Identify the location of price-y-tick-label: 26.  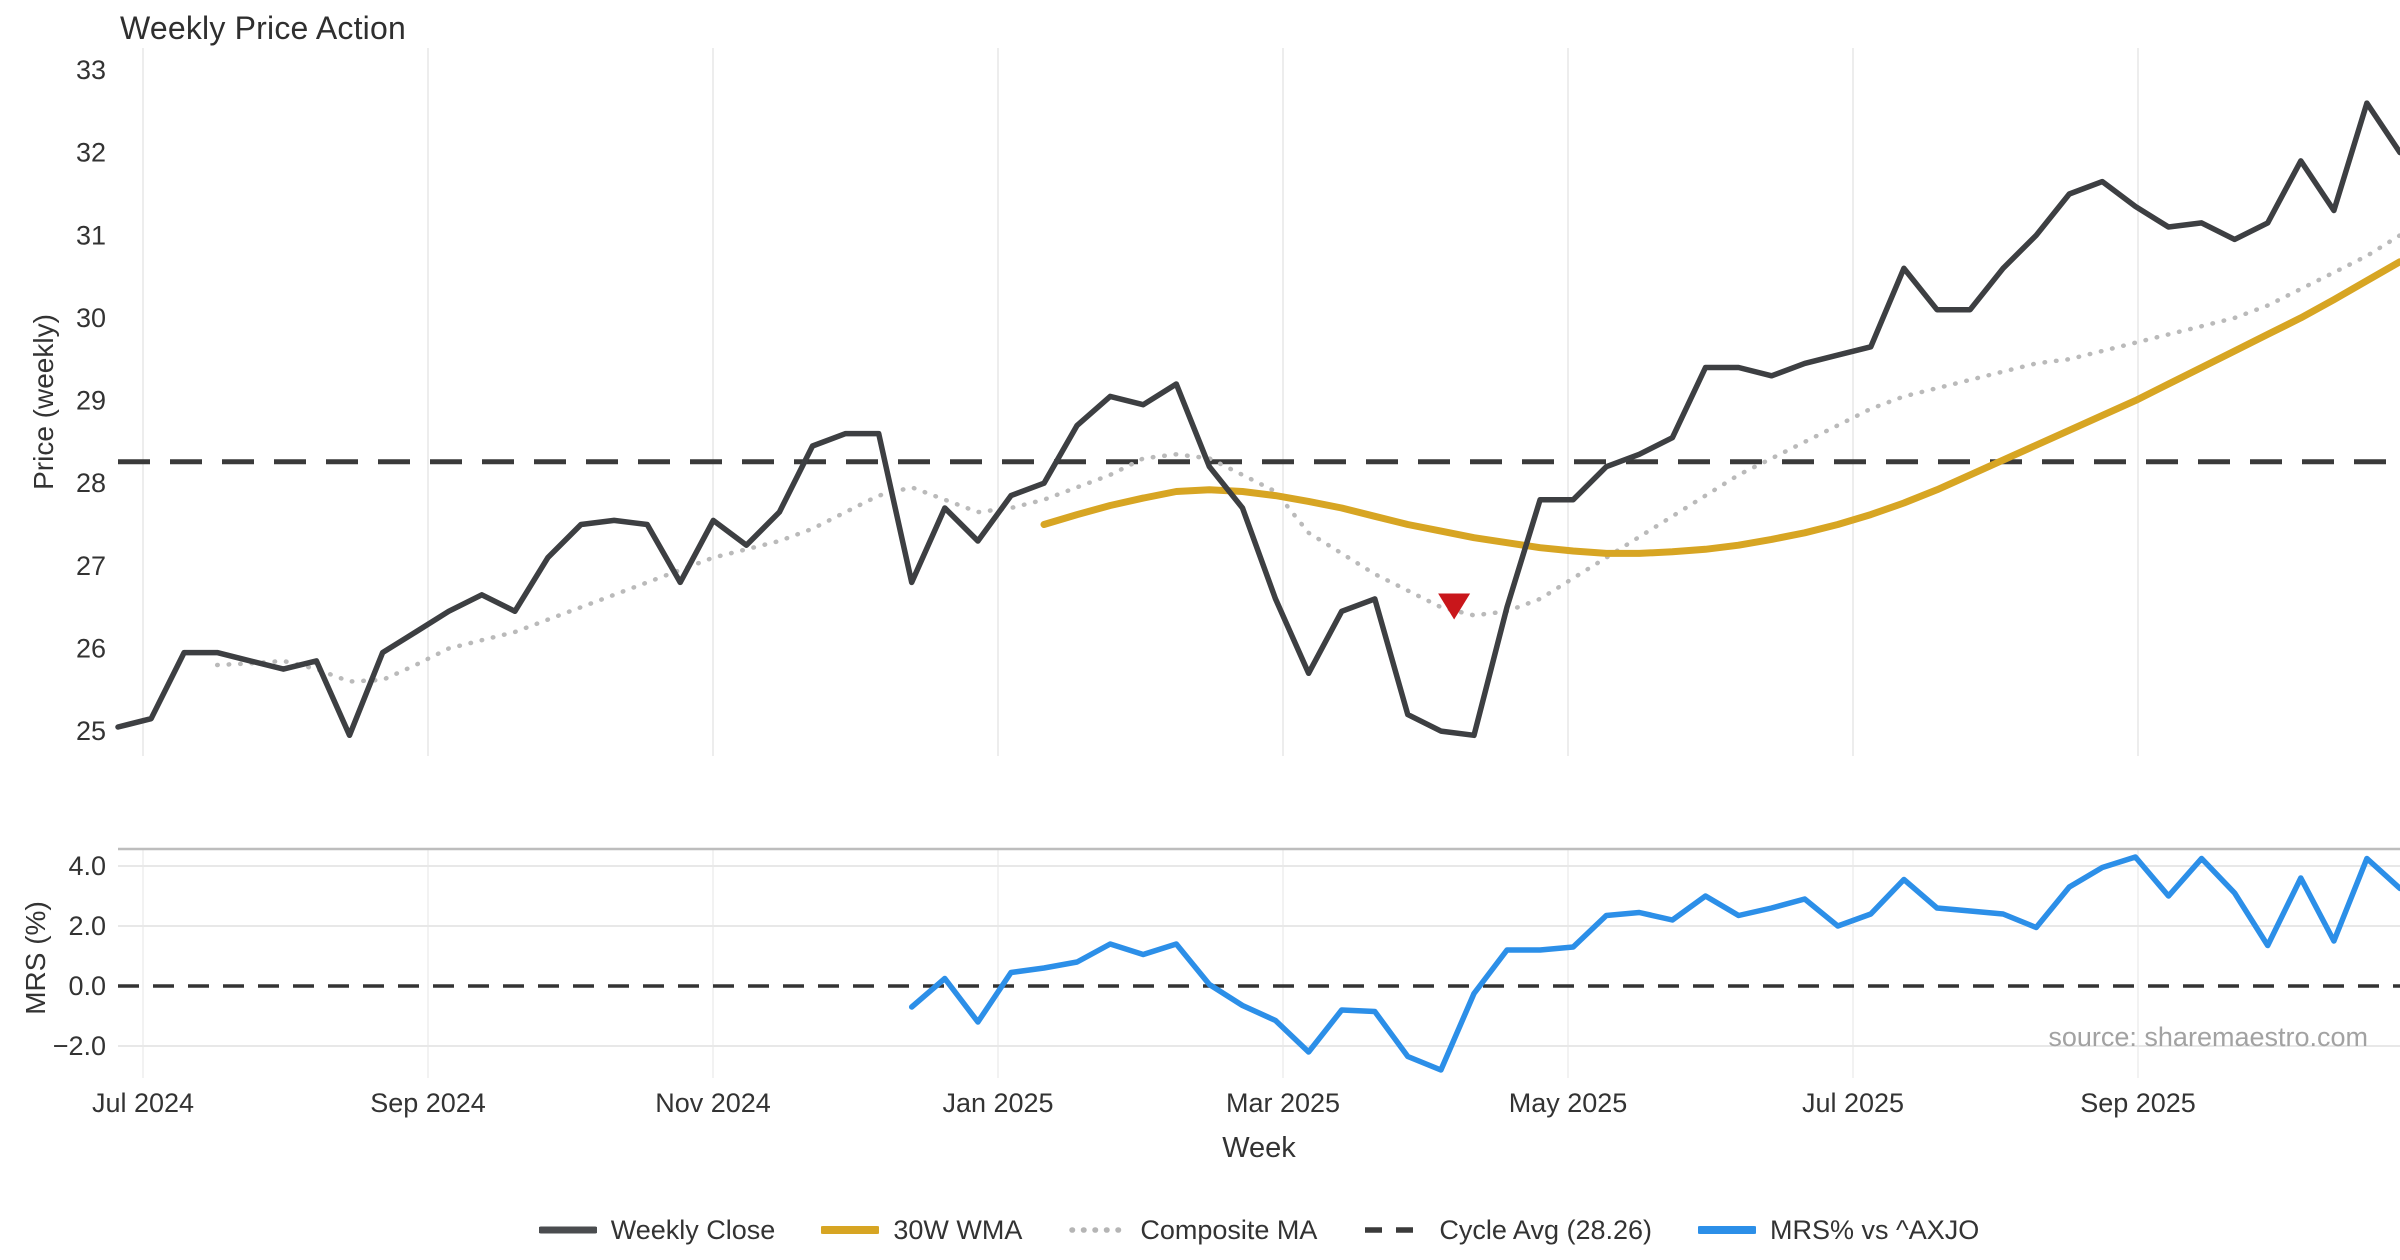
(91, 648).